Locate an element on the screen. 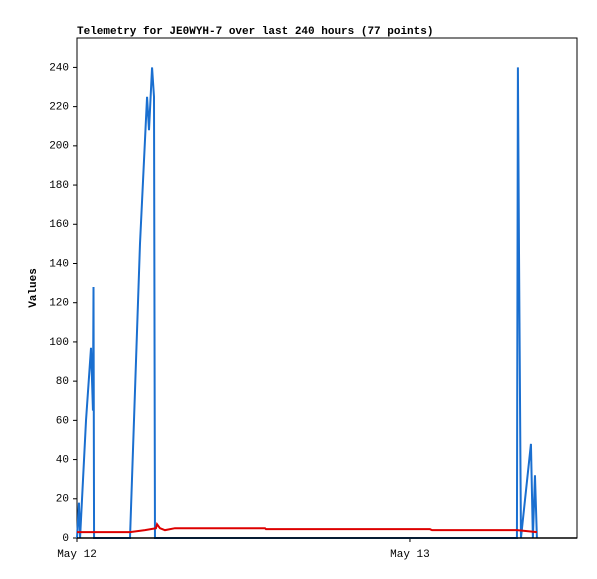 The image size is (597, 579). x-tick-label: May 12 is located at coordinates (77, 555).